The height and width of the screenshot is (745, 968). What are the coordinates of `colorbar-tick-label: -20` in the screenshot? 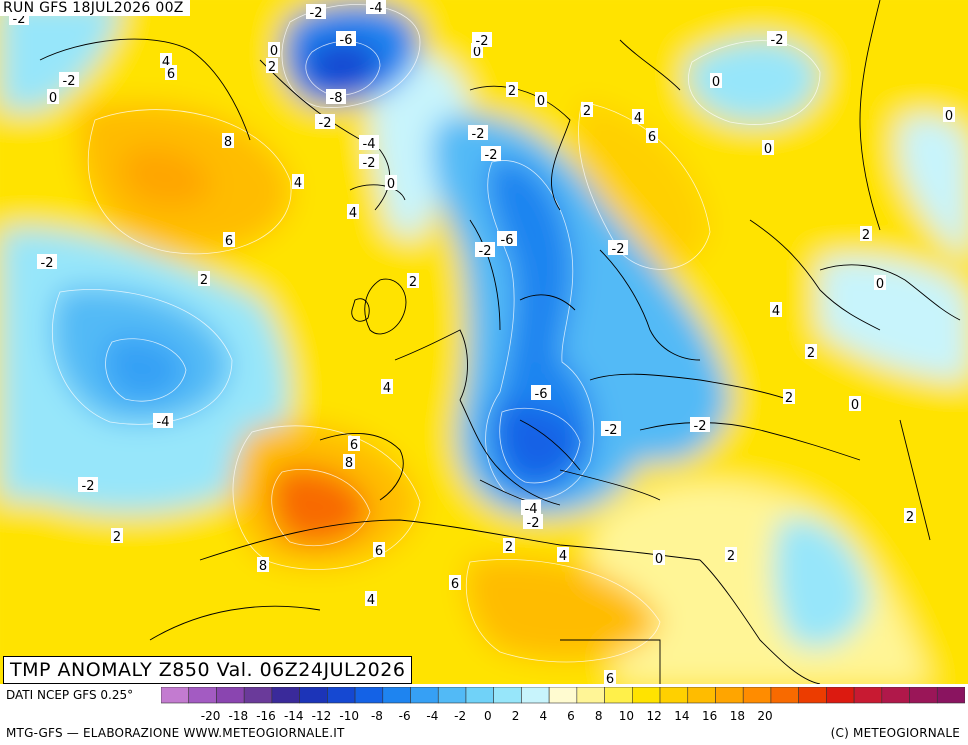 It's located at (211, 716).